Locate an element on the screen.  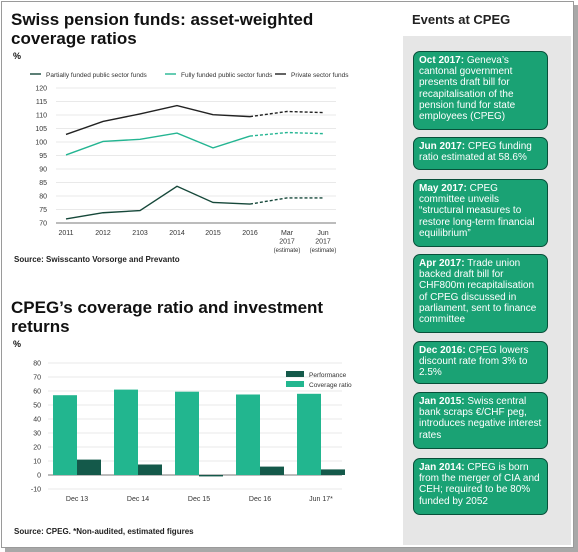
chart1-source: Source: Swisscanto Vorsorge and Prevanto is located at coordinates (97, 259).